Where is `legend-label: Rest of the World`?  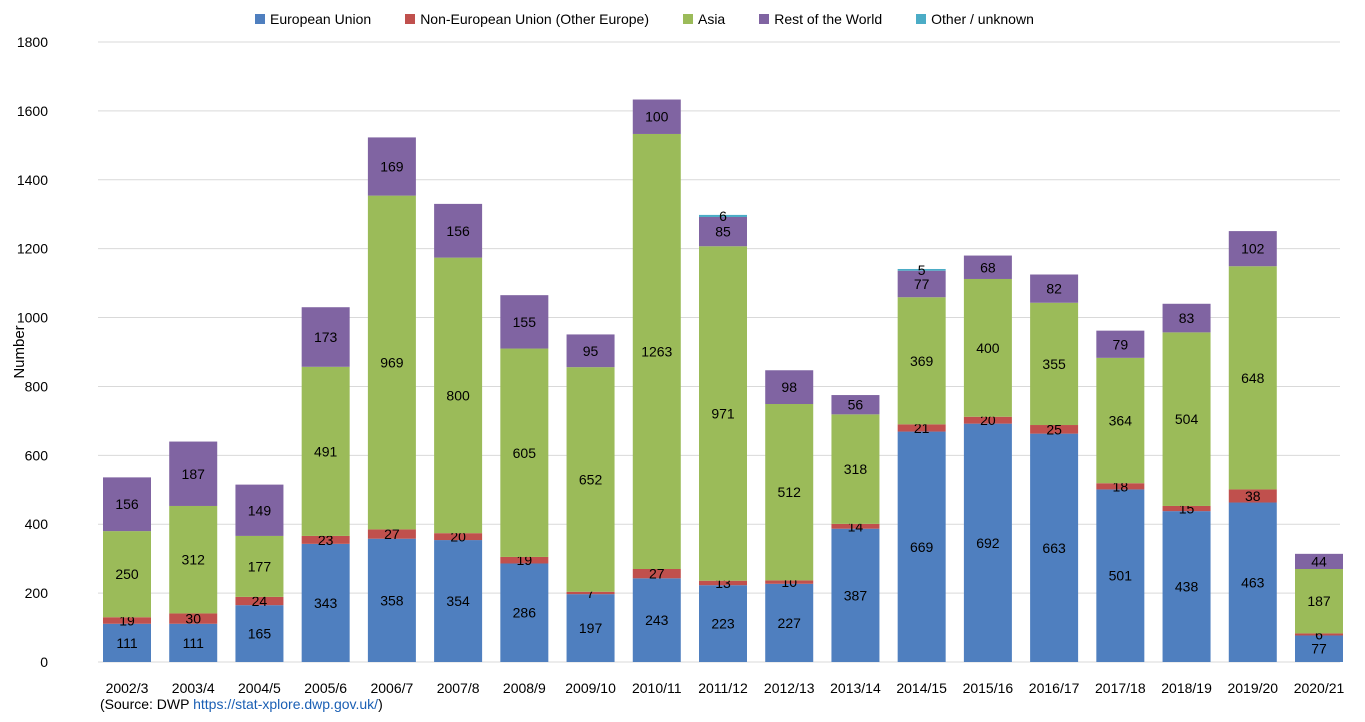
legend-label: Rest of the World is located at coordinates (828, 19).